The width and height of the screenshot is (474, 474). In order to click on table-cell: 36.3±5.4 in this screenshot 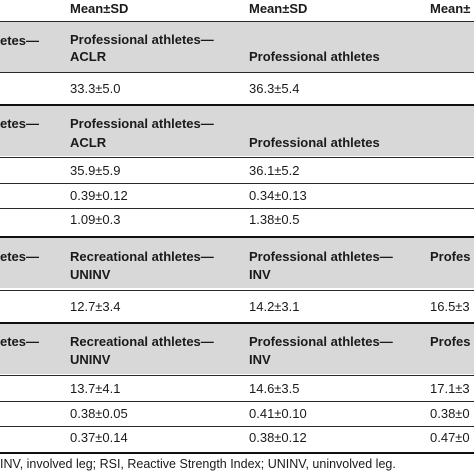, I will do `click(274, 88)`.